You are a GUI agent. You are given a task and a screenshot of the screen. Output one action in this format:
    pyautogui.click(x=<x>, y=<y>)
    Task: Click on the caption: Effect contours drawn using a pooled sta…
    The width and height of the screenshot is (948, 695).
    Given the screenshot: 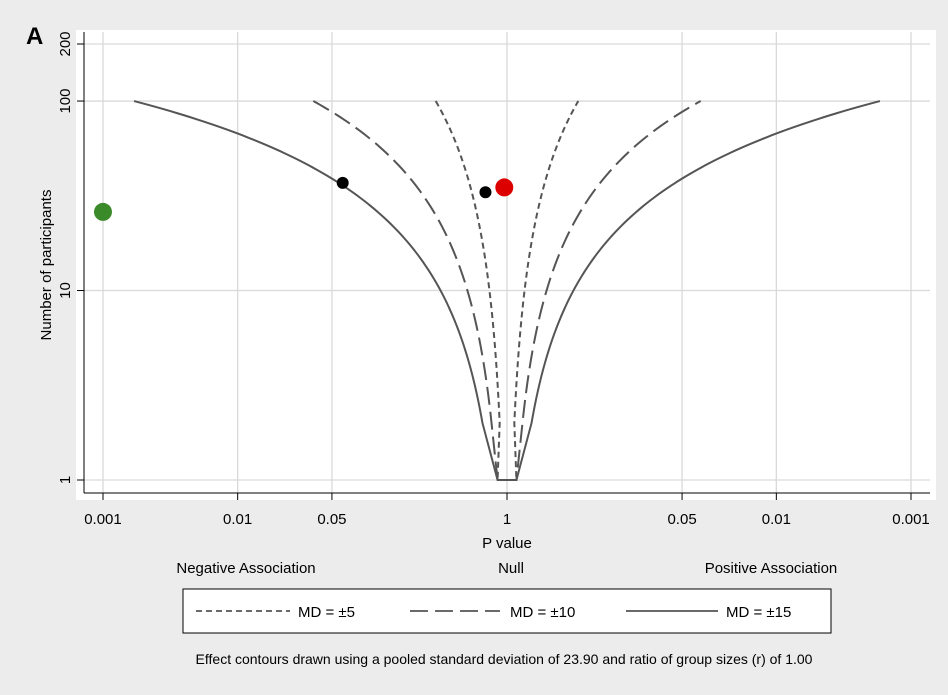 What is the action you would take?
    pyautogui.click(x=504, y=659)
    